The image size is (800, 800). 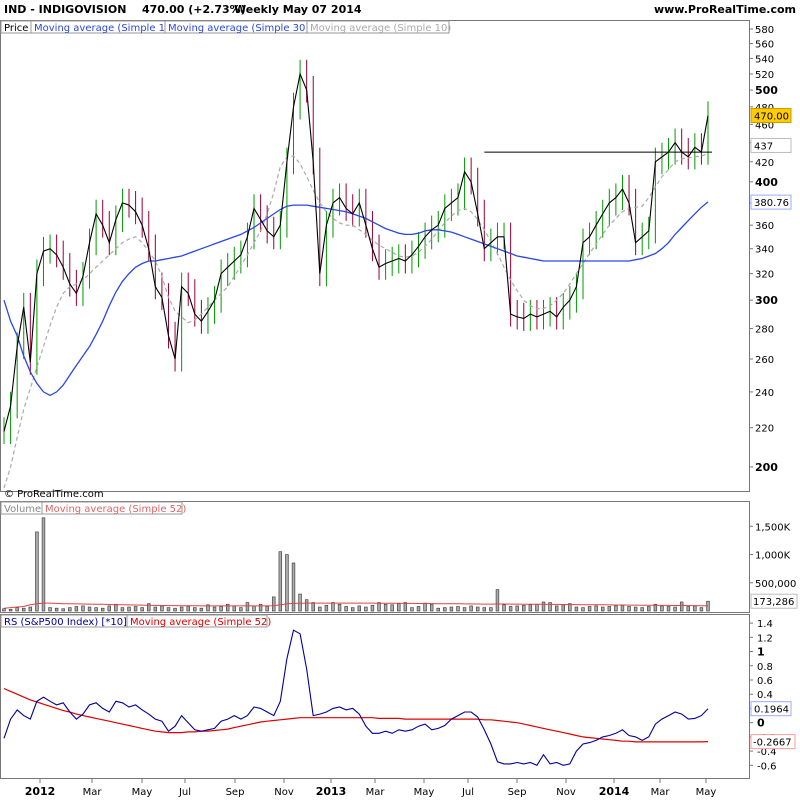 What do you see at coordinates (766, 182) in the screenshot?
I see `price-axis-label: 400` at bounding box center [766, 182].